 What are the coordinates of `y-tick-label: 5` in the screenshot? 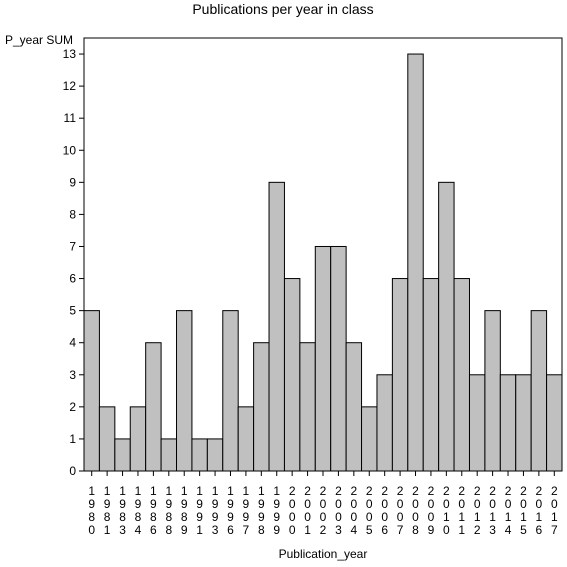 It's located at (72, 311).